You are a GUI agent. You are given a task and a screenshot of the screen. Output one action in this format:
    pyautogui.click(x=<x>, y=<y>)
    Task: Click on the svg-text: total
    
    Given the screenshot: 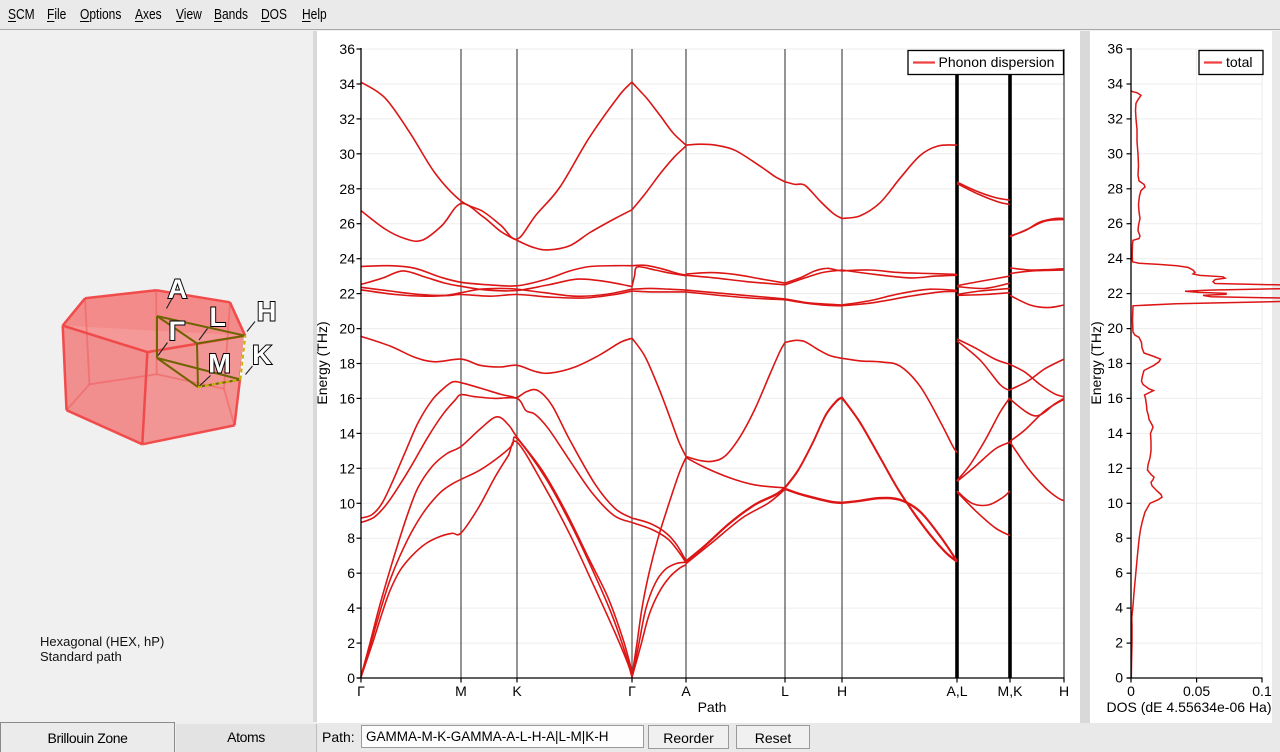 What is the action you would take?
    pyautogui.click(x=1239, y=62)
    